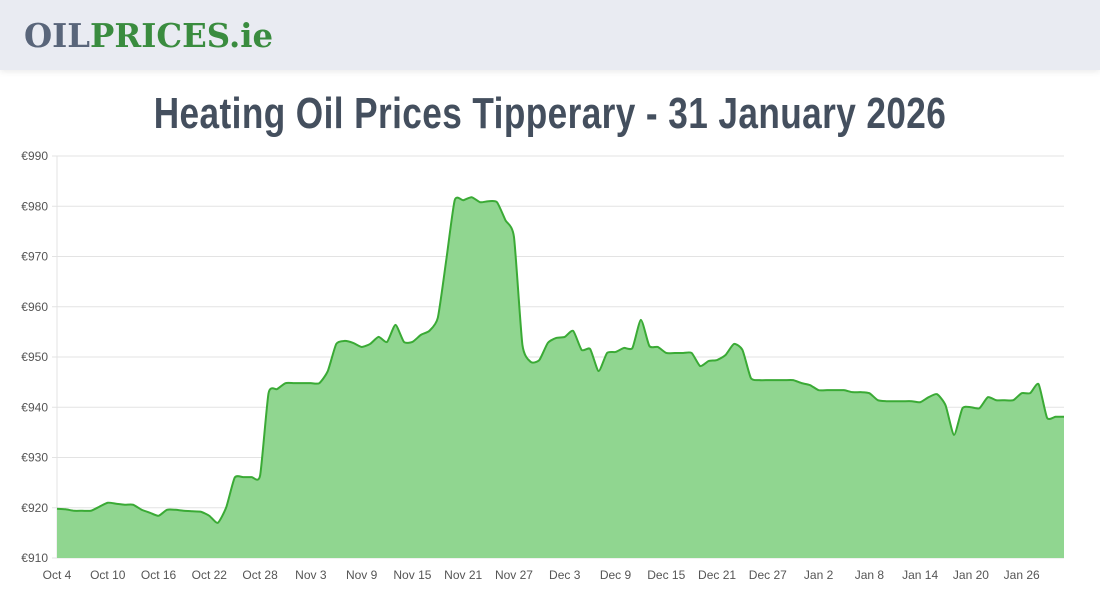 The image size is (1100, 600). What do you see at coordinates (57, 35) in the screenshot?
I see `logo-text-oil: OIL` at bounding box center [57, 35].